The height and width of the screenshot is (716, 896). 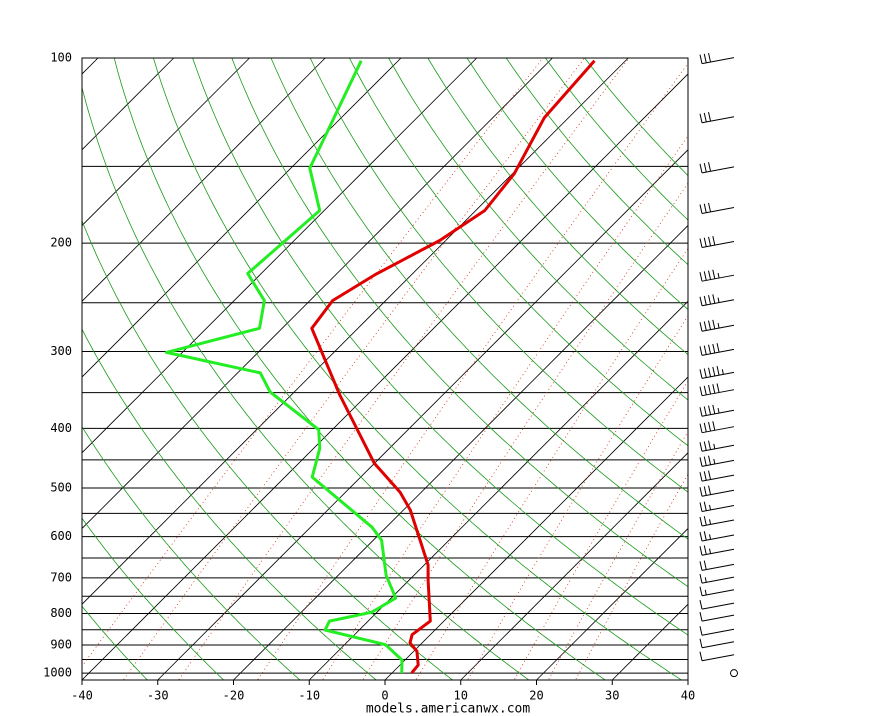 What do you see at coordinates (234, 696) in the screenshot?
I see `x-tick-label: -20` at bounding box center [234, 696].